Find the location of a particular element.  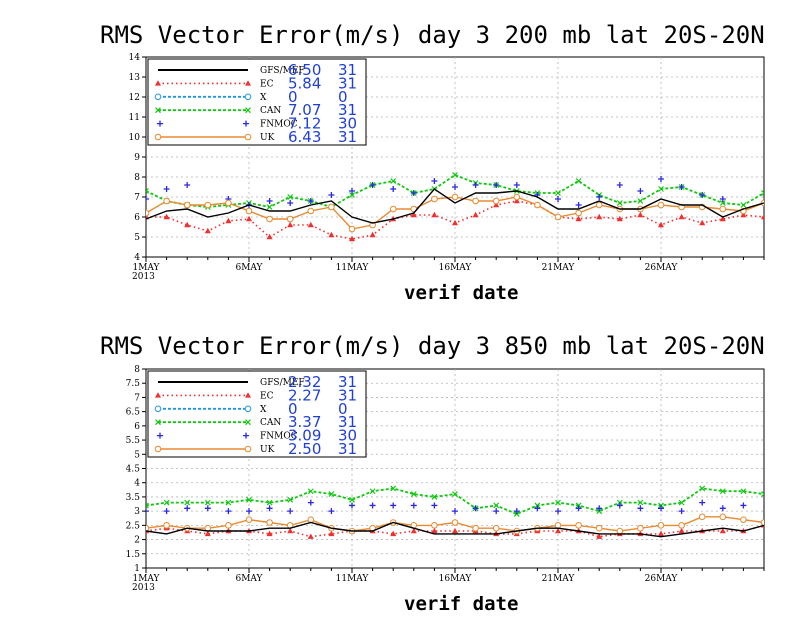

y-tick-label: 13 is located at coordinates (135, 78).